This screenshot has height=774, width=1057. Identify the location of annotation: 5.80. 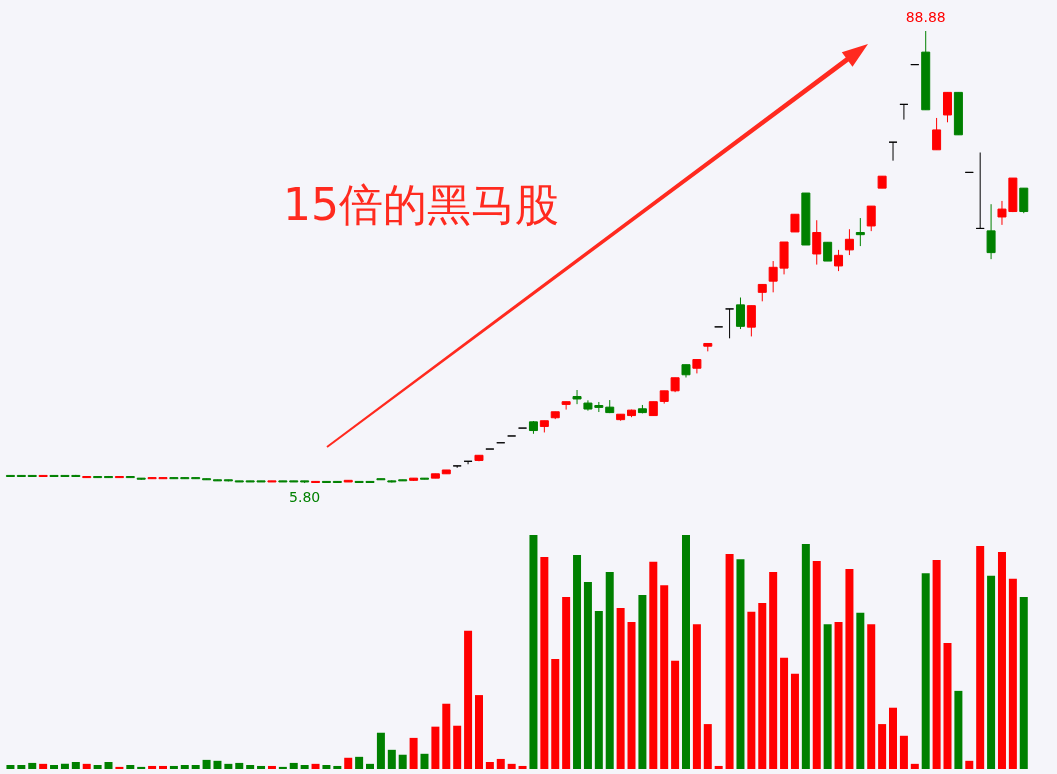
(305, 497).